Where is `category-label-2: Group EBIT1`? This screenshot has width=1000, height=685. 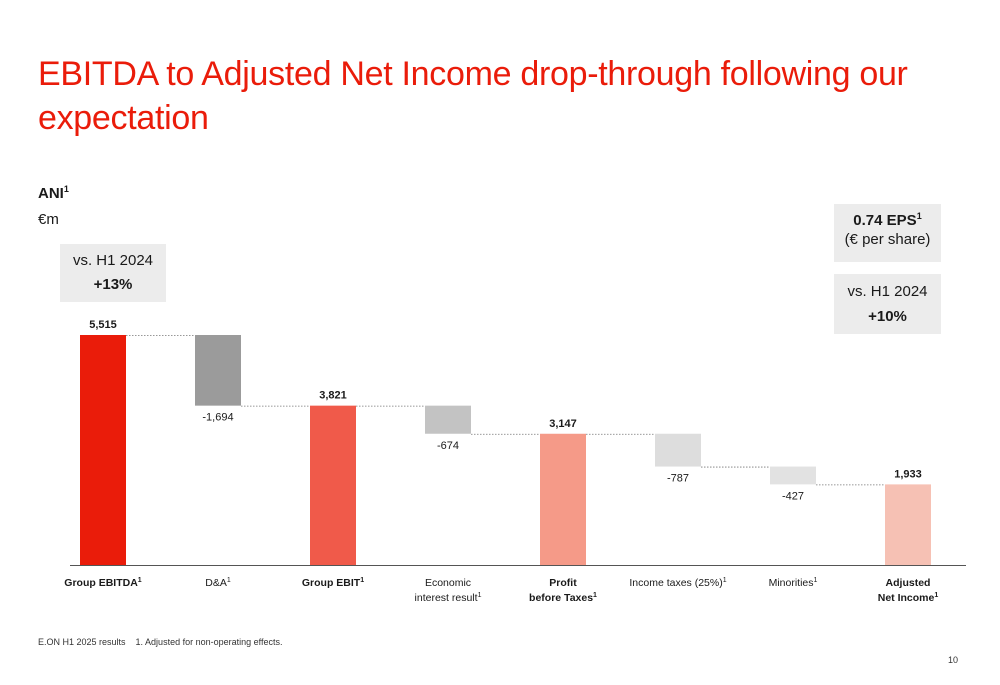 category-label-2: Group EBIT1 is located at coordinates (333, 583).